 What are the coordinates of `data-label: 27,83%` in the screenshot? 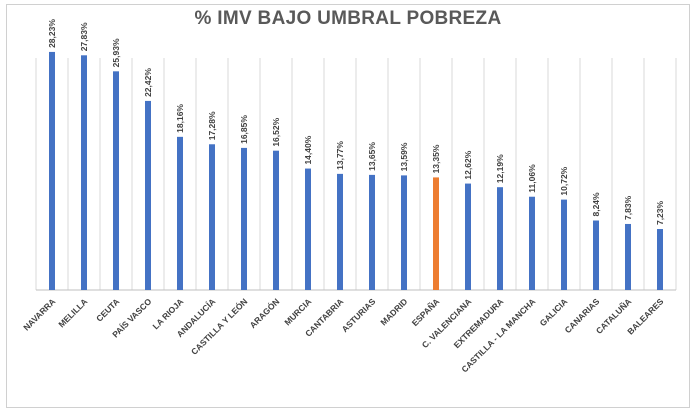 It's located at (84, 36).